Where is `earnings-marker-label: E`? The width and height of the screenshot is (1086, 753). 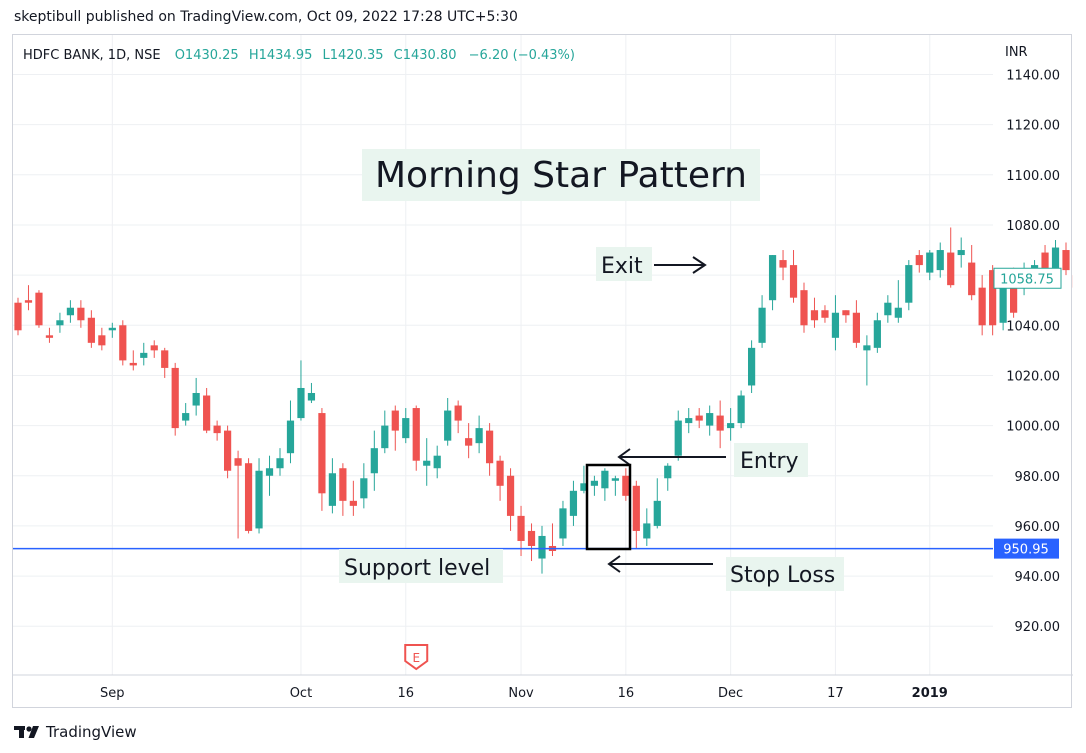 earnings-marker-label: E is located at coordinates (416, 658).